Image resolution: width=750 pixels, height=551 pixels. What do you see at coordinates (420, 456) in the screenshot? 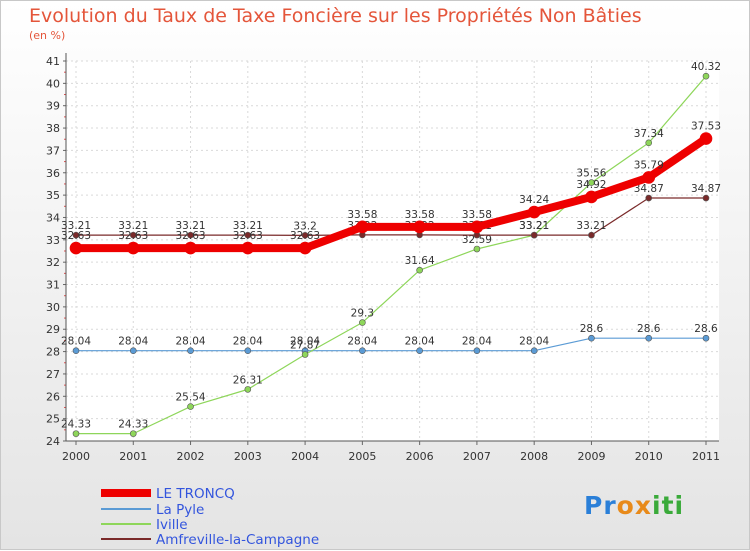
I see `x-tick-label: 2006` at bounding box center [420, 456].